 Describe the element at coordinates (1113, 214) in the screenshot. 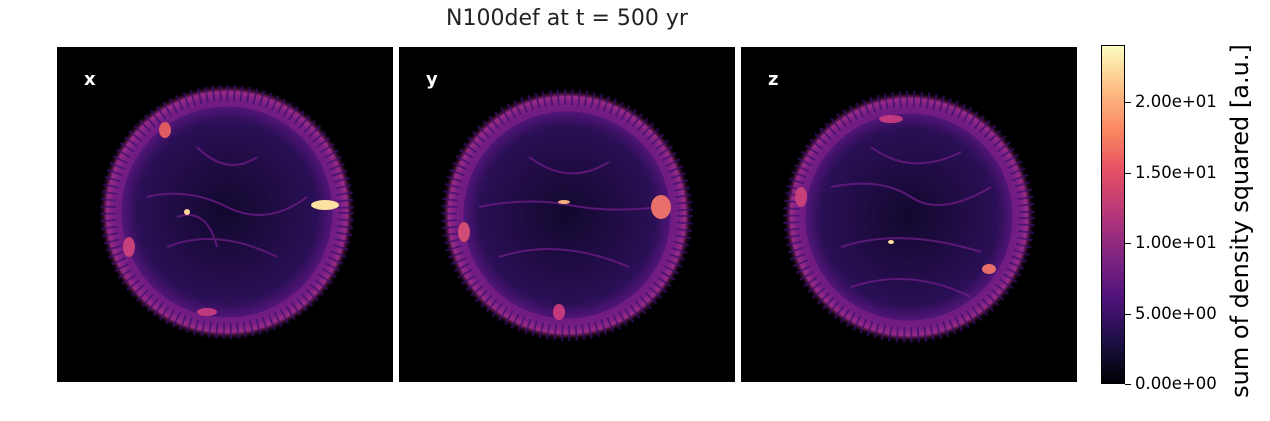

I see `colorbar` at that location.